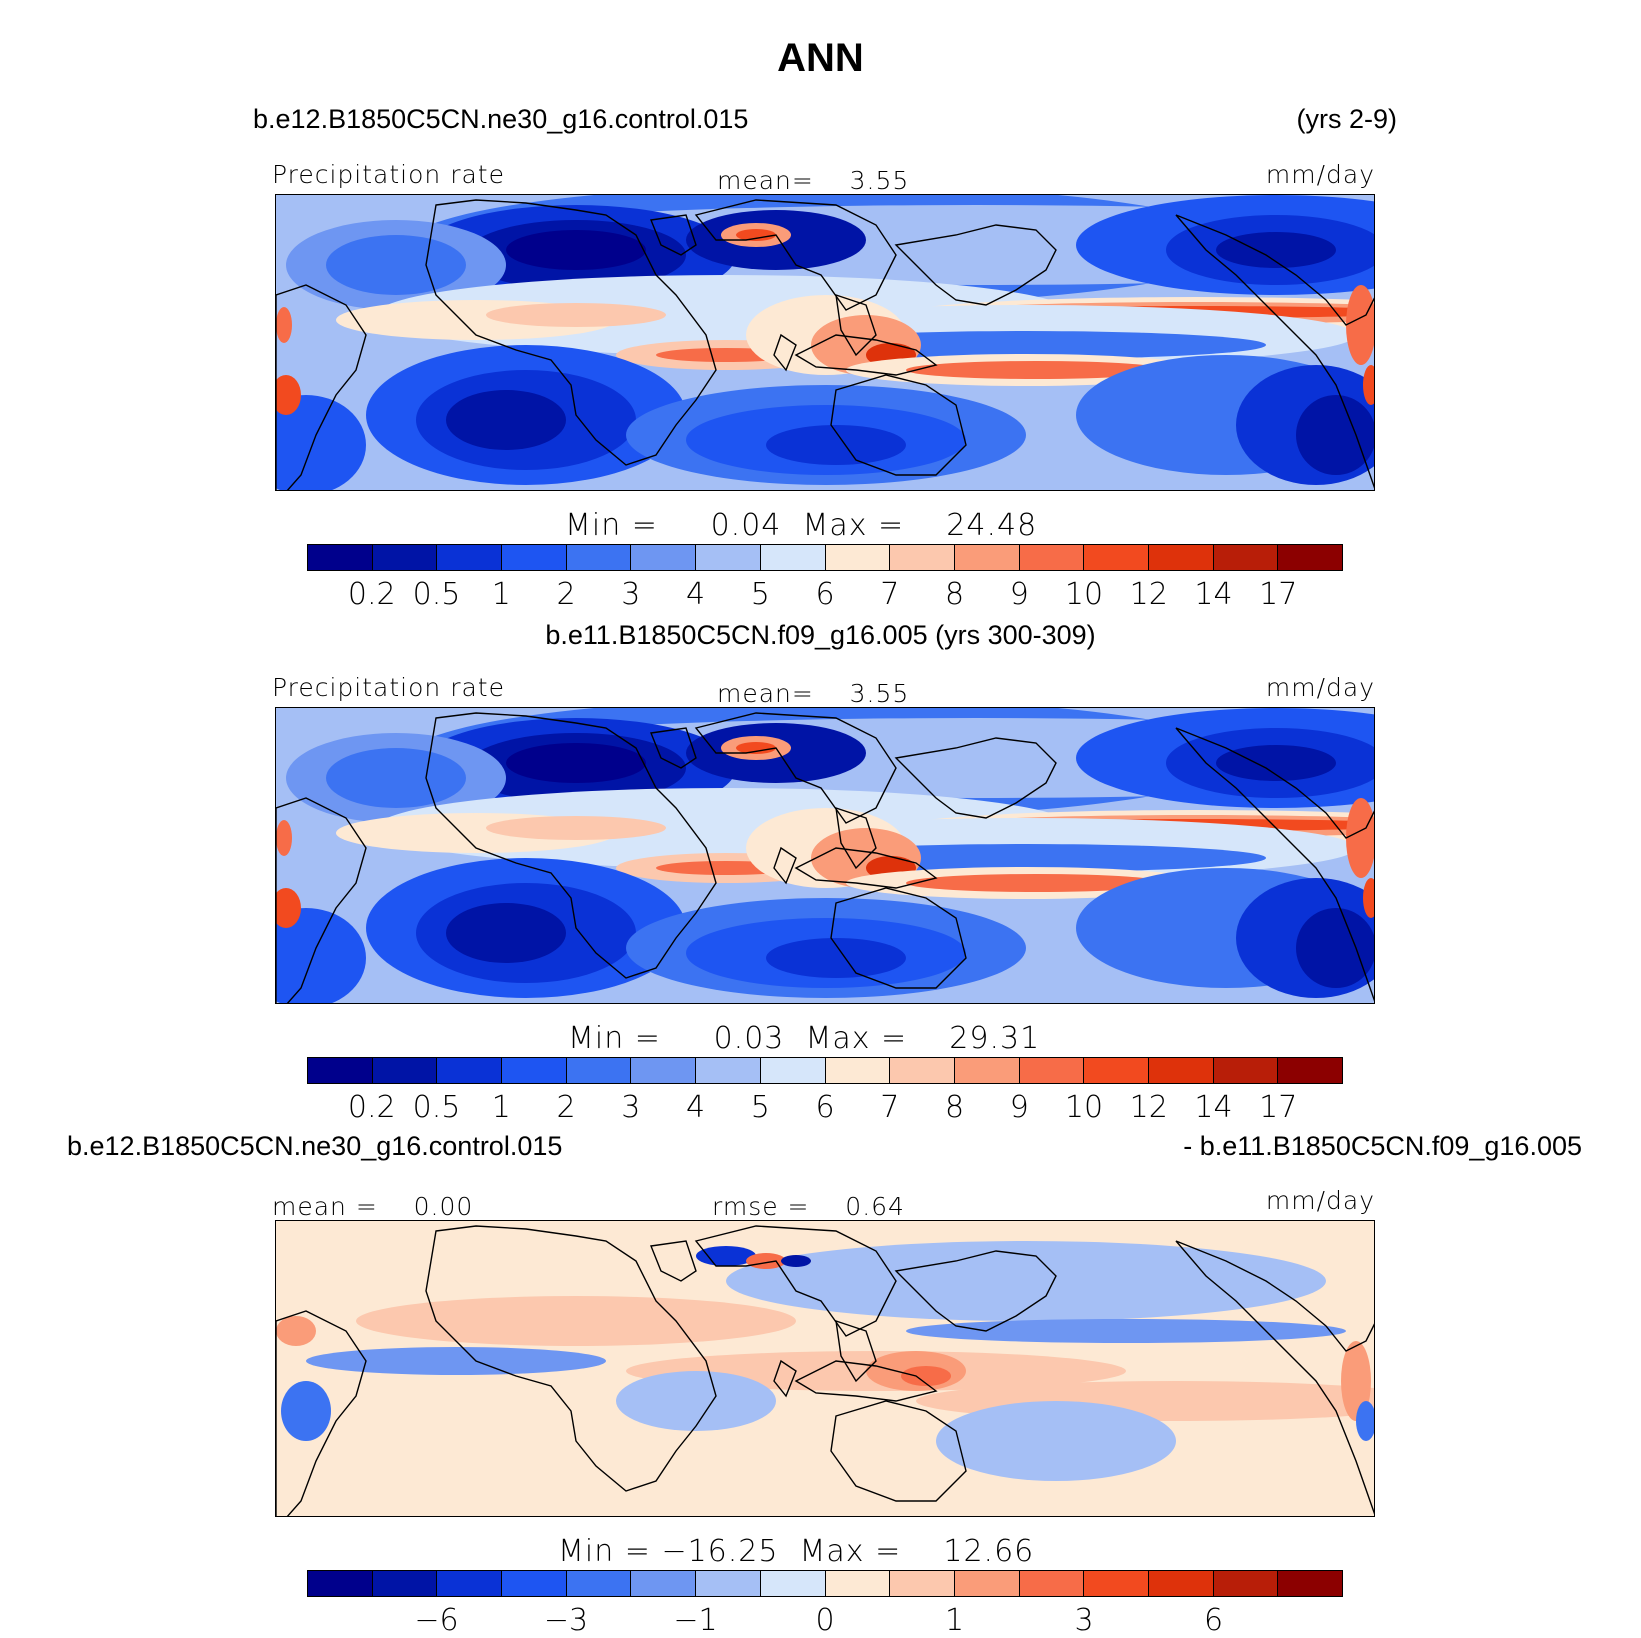  What do you see at coordinates (1213, 1107) in the screenshot?
I see `colorbar-tick-label: 14` at bounding box center [1213, 1107].